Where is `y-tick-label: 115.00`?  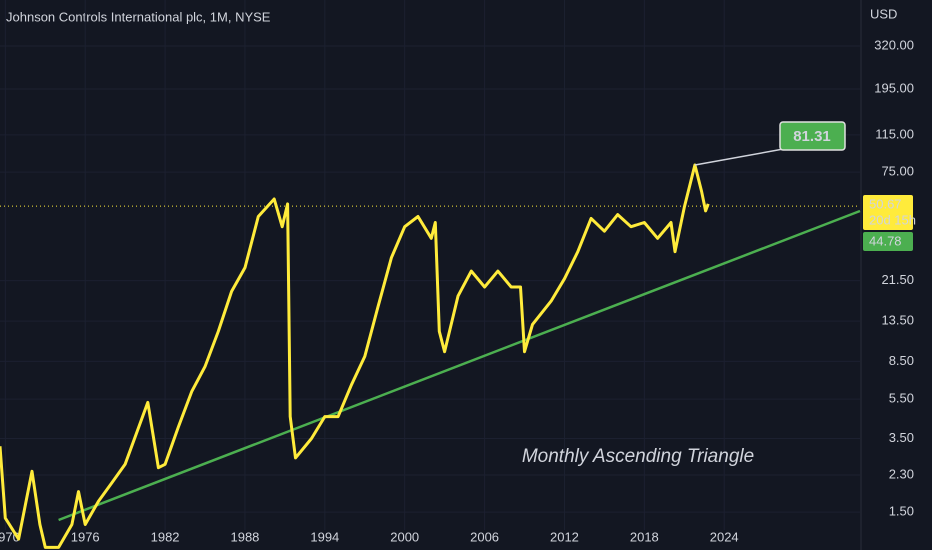
y-tick-label: 115.00 is located at coordinates (894, 133).